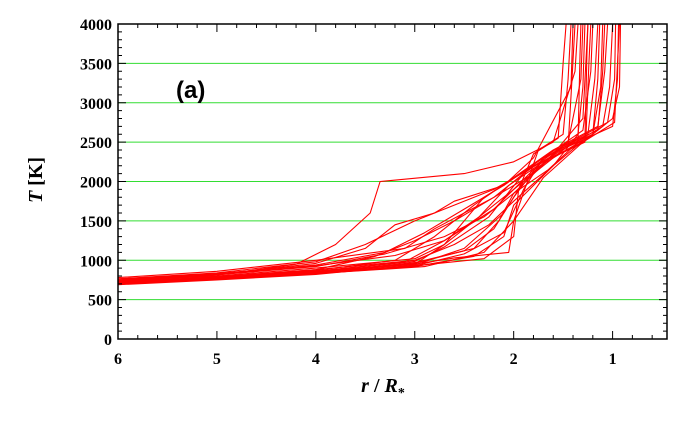 This screenshot has width=700, height=421. What do you see at coordinates (96, 104) in the screenshot?
I see `y-tick-label: 3000` at bounding box center [96, 104].